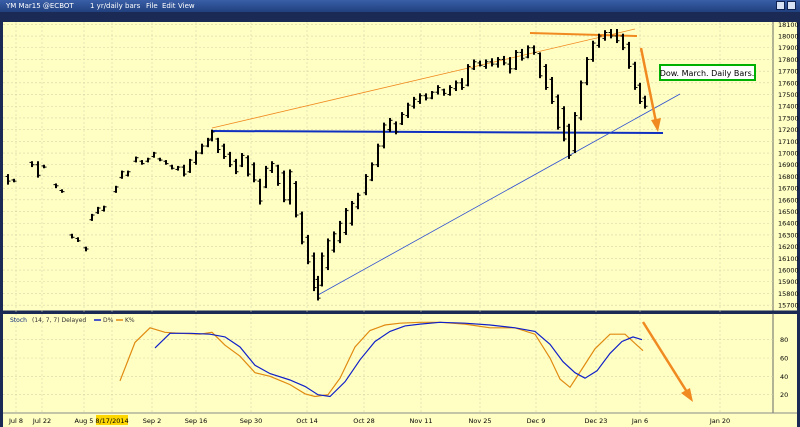 Image resolution: width=800 pixels, height=427 pixels. Describe the element at coordinates (784, 340) in the screenshot. I see `stoch-tick-label: 80` at that location.